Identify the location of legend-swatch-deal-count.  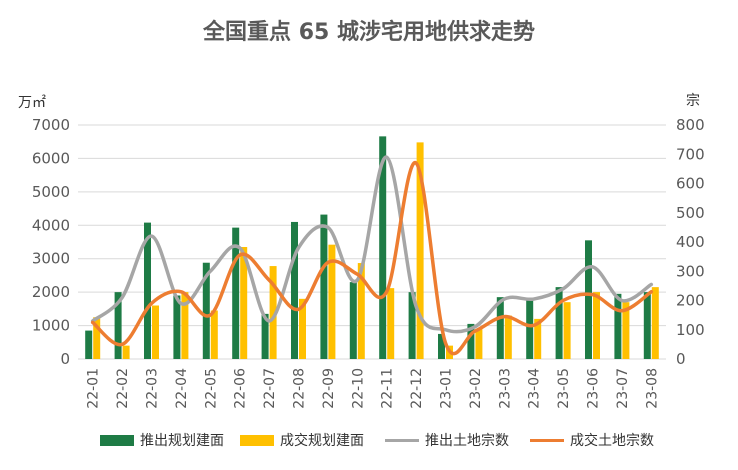
(547, 440).